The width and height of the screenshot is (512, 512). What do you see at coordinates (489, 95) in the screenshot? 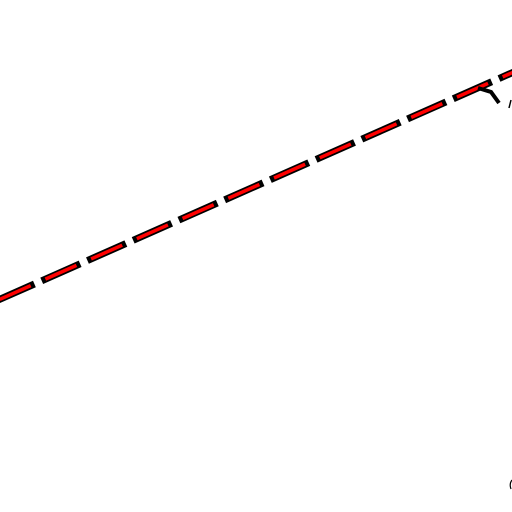
I see `tick-mark` at bounding box center [489, 95].